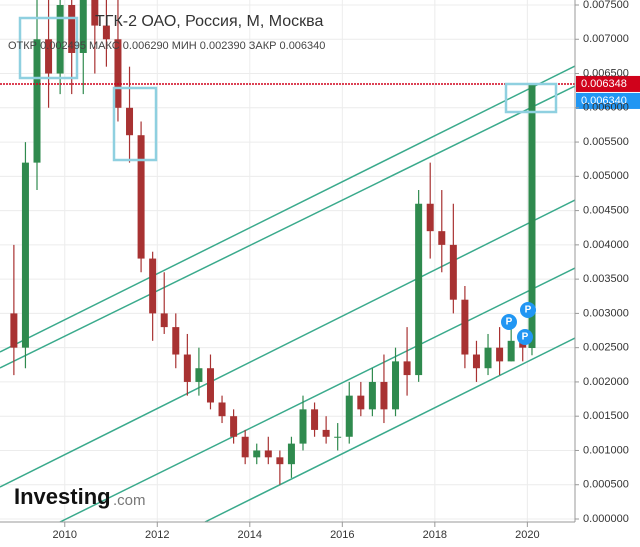 This screenshot has height=547, width=640. Describe the element at coordinates (320, 92) in the screenshot. I see `overlay: 0.006348 0.006340` at that location.